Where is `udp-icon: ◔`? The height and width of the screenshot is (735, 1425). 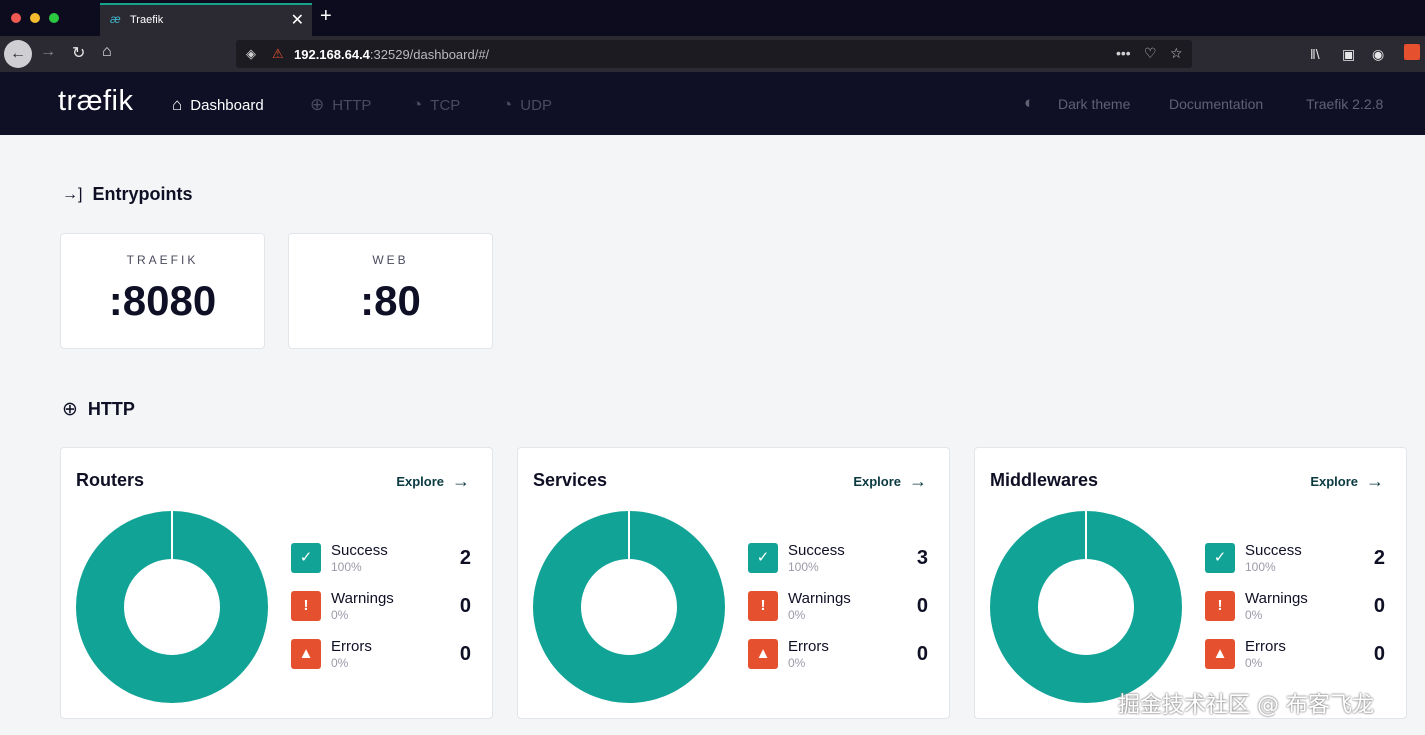
udp-icon: ◔ is located at coordinates (507, 104).